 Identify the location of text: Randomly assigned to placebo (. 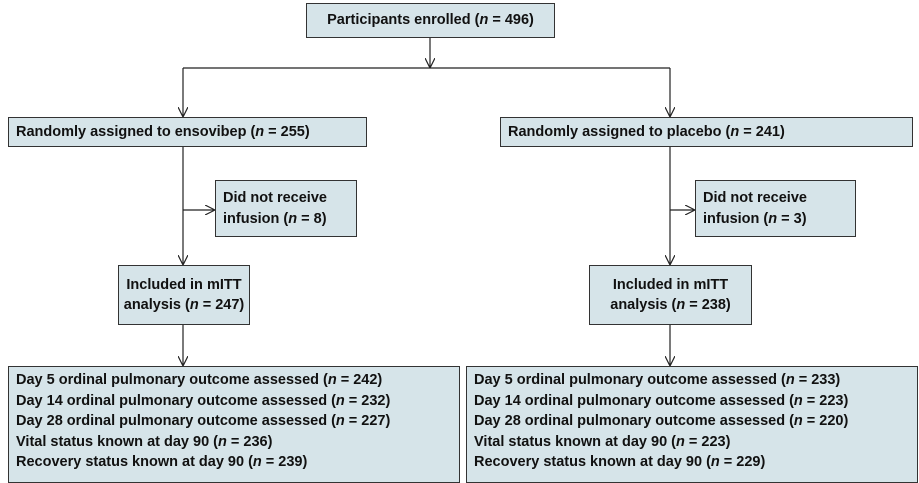
(619, 131).